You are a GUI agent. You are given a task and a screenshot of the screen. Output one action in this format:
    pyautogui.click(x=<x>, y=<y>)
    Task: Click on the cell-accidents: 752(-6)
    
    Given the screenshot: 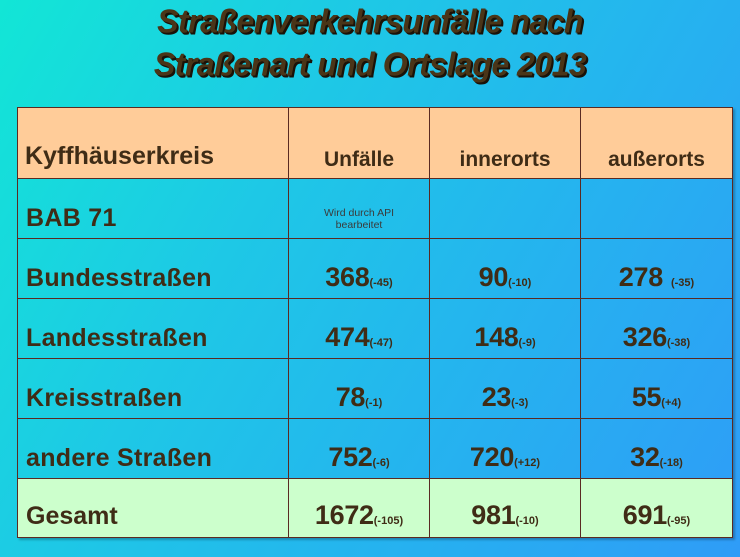 What is the action you would take?
    pyautogui.click(x=359, y=448)
    